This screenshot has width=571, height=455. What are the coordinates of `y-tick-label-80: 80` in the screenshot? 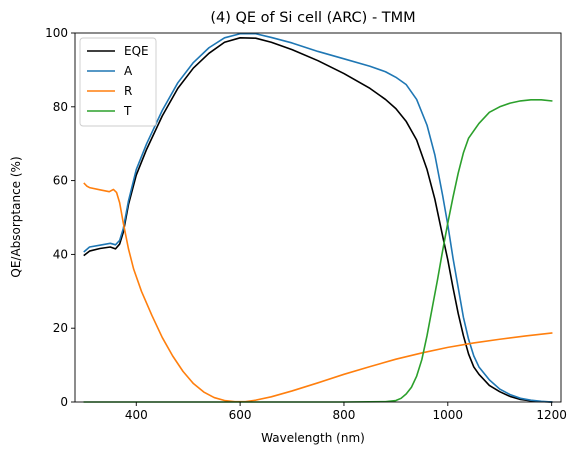 It's located at (60, 107).